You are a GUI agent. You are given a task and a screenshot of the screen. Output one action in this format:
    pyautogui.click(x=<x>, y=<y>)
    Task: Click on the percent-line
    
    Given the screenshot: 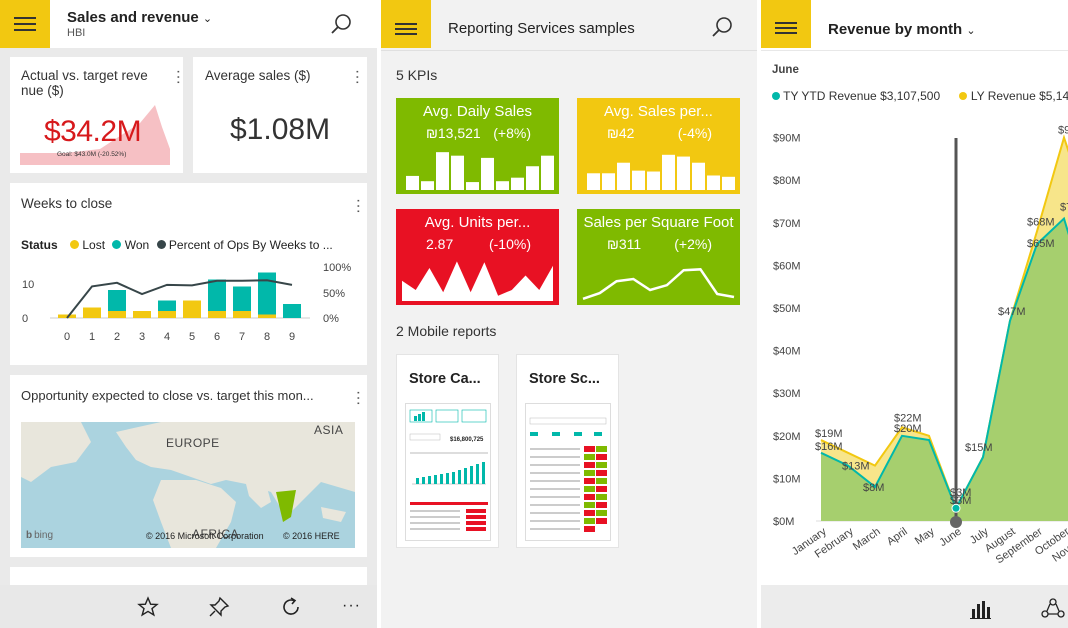 What is the action you would take?
    pyautogui.click(x=179, y=299)
    